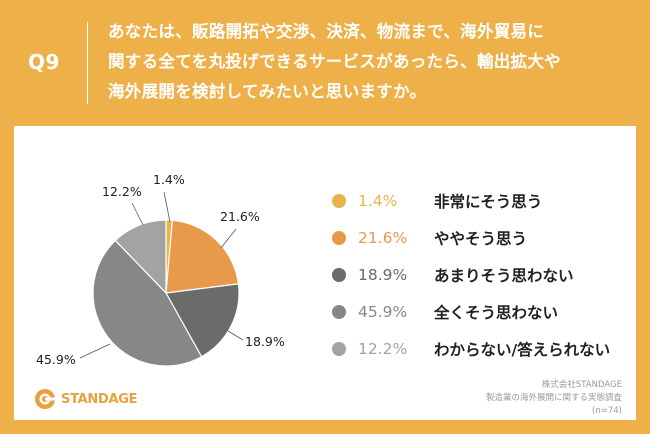 This screenshot has width=650, height=434. I want to click on legend-percent: 21.6%, so click(383, 238).